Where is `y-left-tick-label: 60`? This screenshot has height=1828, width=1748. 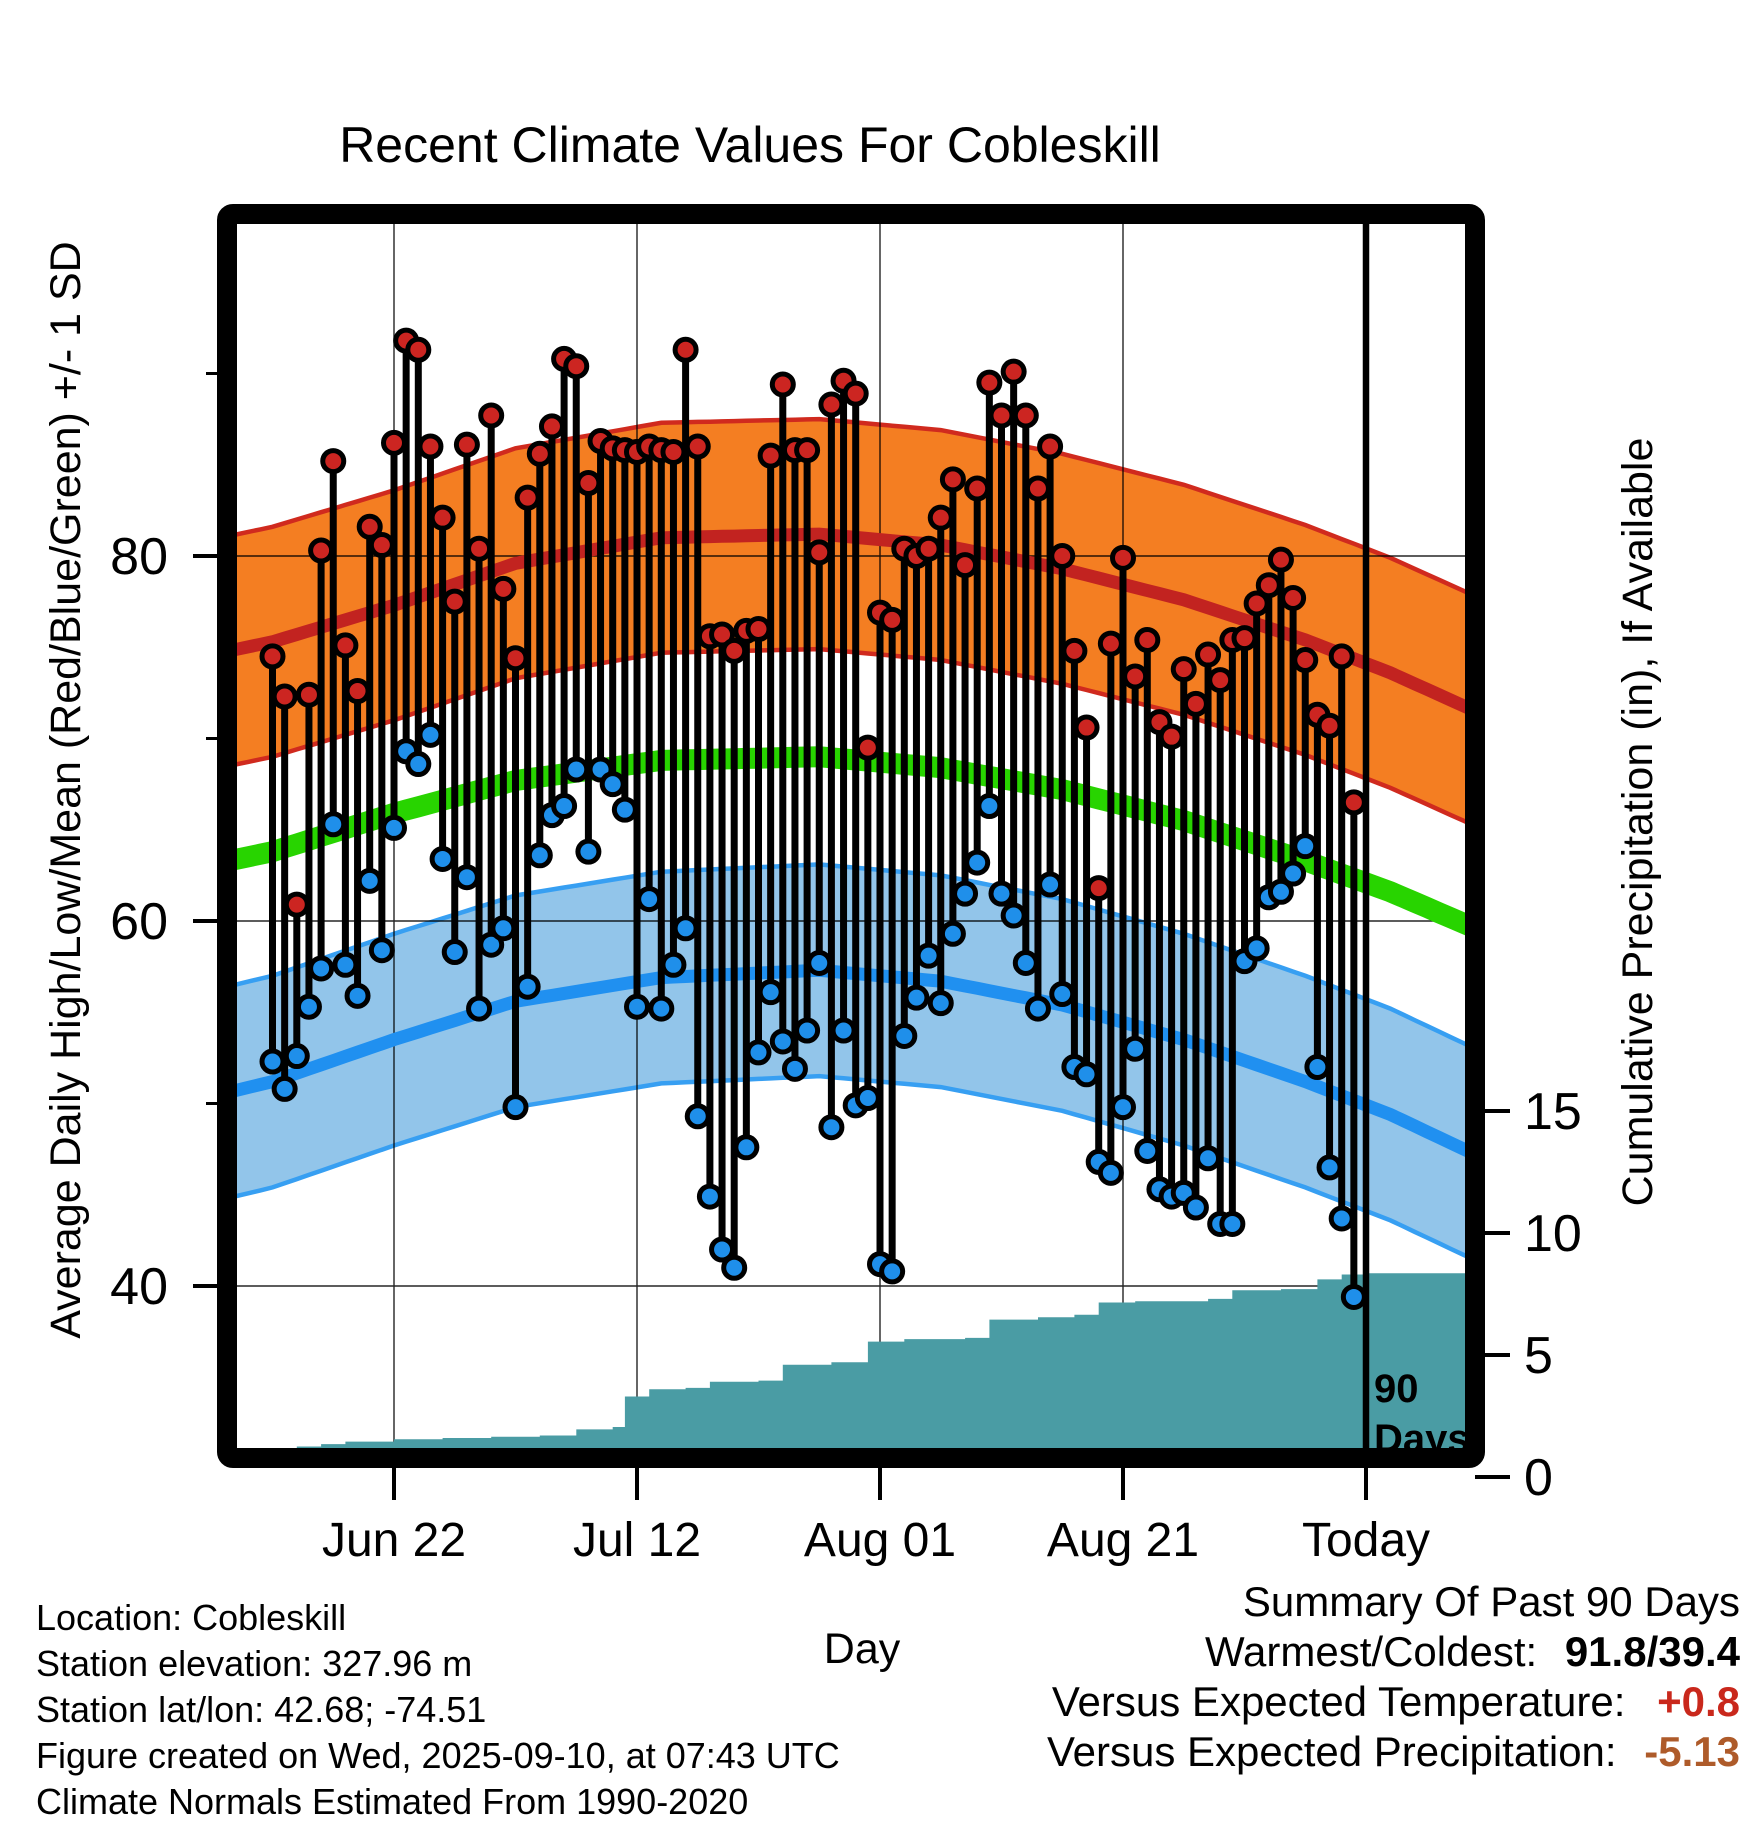 y-left-tick-label: 60 is located at coordinates (139, 922).